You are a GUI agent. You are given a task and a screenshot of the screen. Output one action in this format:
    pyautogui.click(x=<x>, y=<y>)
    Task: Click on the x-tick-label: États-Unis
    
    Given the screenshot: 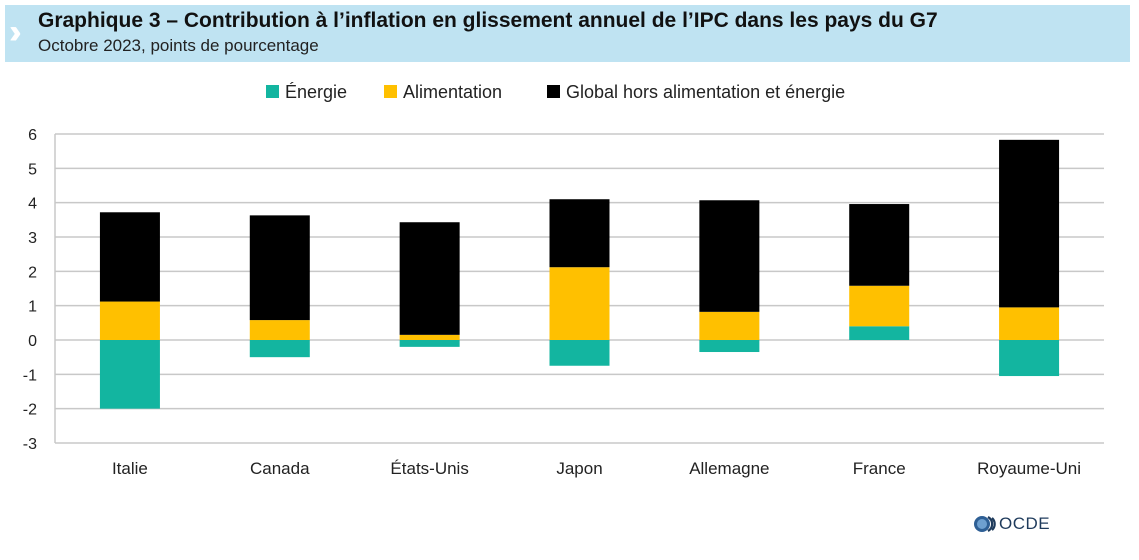 What is the action you would take?
    pyautogui.click(x=429, y=468)
    